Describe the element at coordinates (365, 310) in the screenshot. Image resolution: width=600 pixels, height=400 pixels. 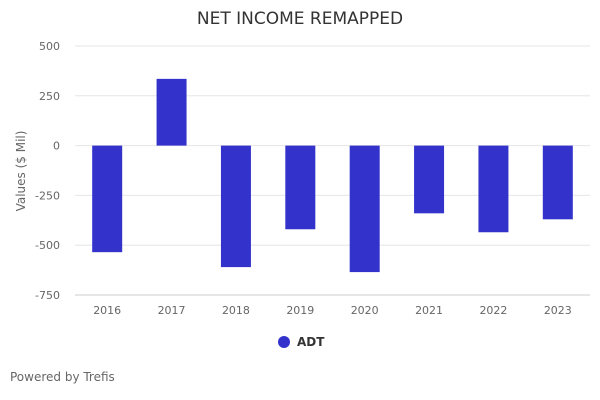
I see `x-tick-label: 2020` at that location.